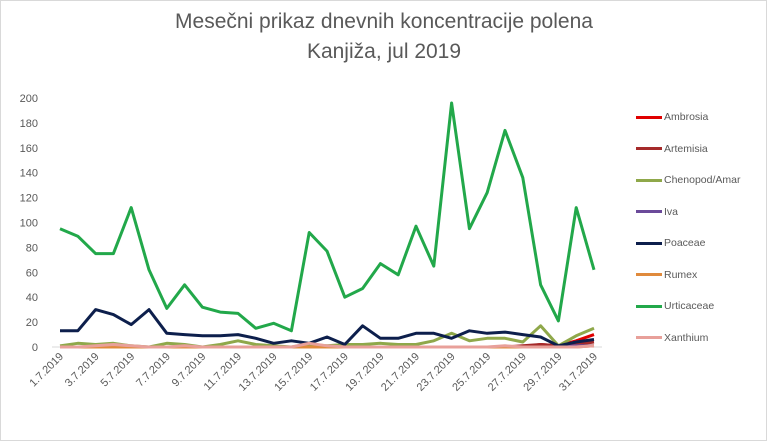 The image size is (768, 442). I want to click on y-tick-label: 200, so click(29, 99).